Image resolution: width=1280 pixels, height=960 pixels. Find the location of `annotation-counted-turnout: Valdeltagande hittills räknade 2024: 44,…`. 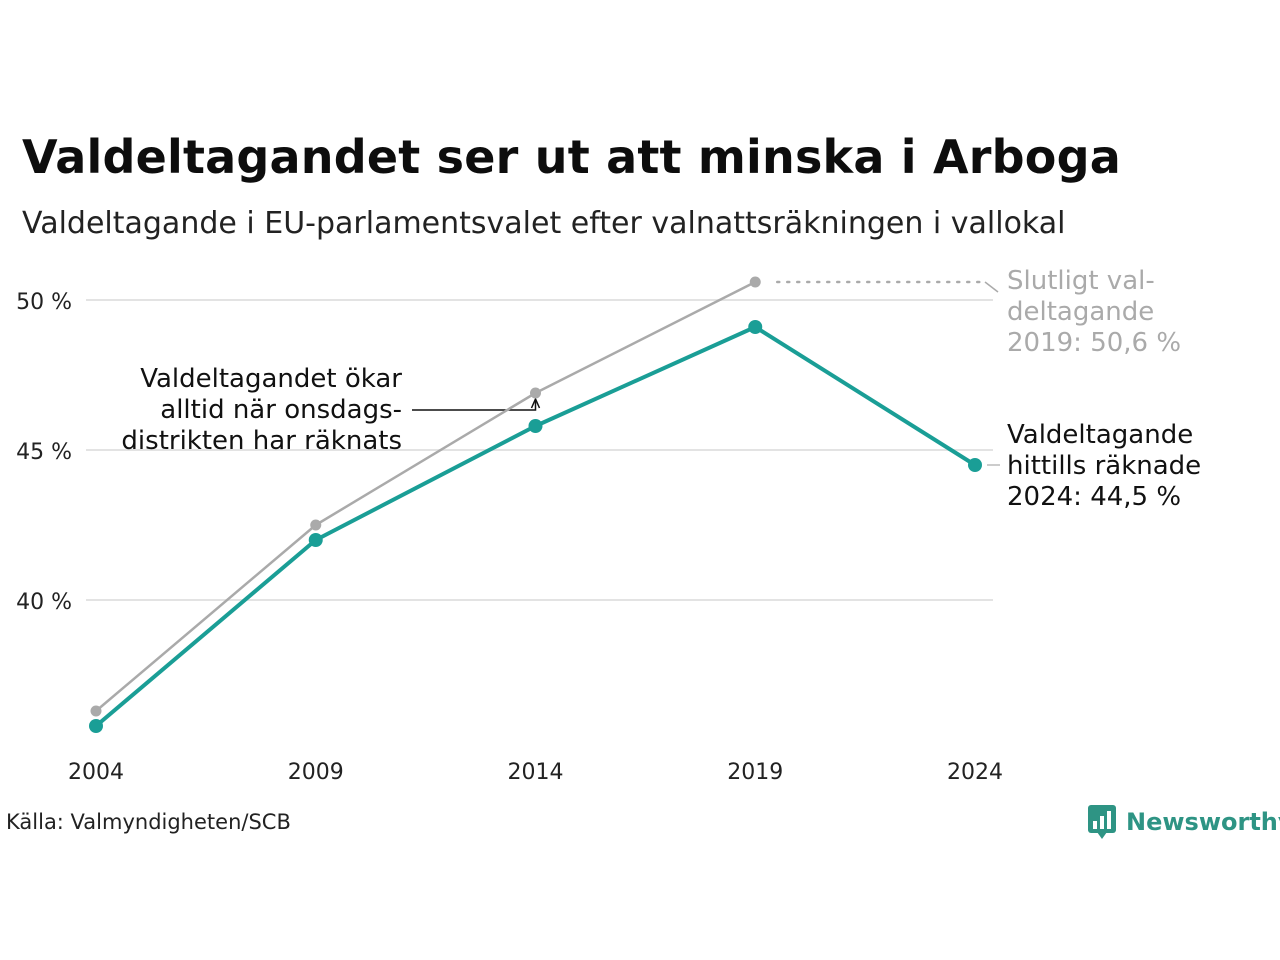

annotation-counted-turnout: Valdeltagande hittills räknade 2024: 44,… is located at coordinates (1104, 466).